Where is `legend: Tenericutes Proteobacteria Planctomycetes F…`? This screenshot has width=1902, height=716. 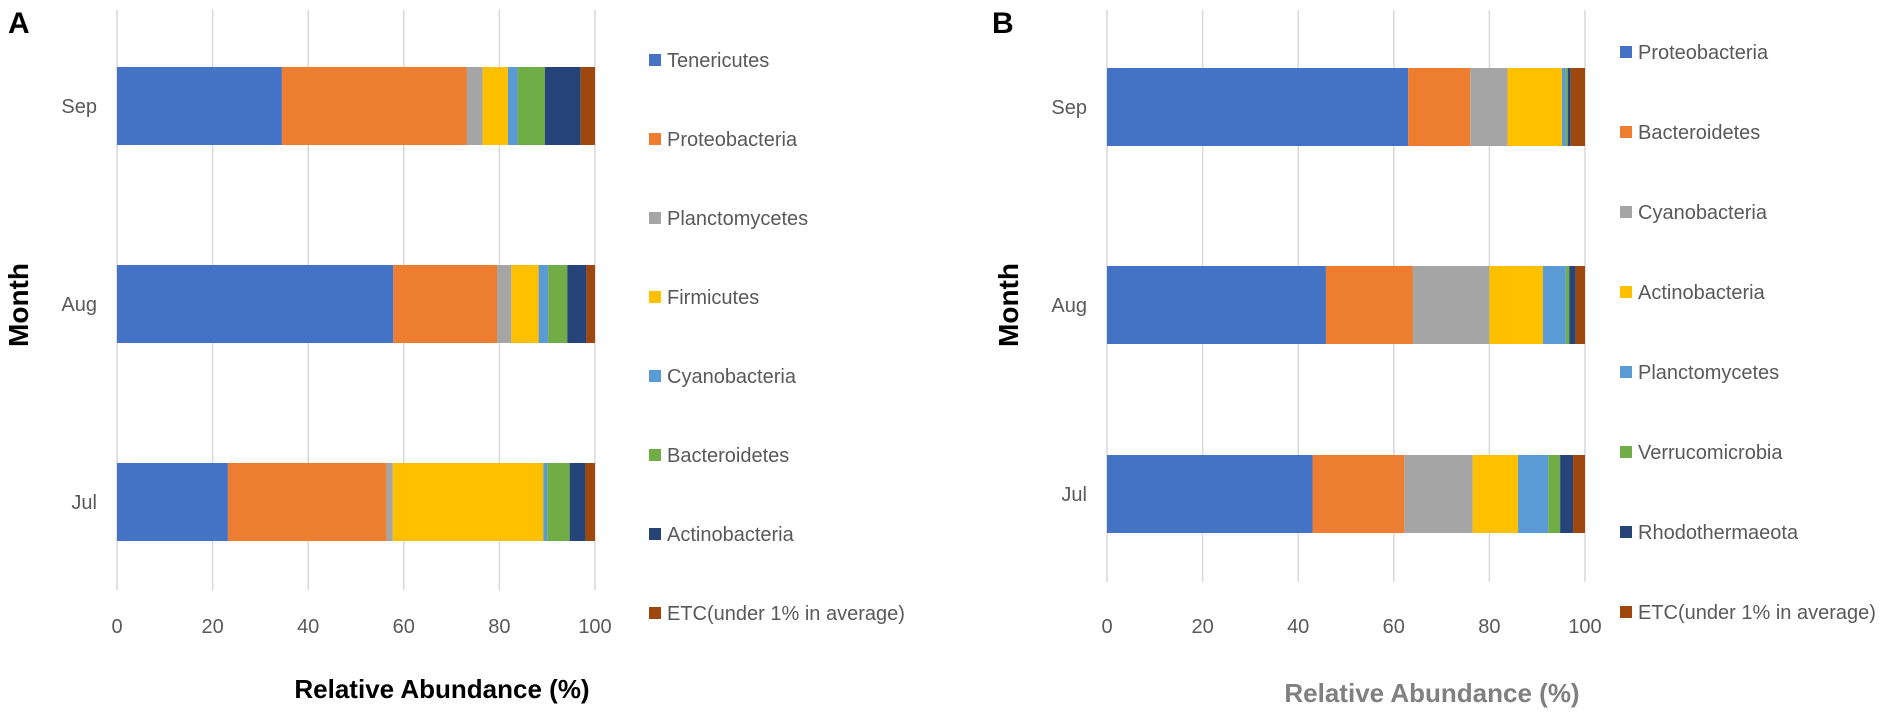 legend: Tenericutes Proteobacteria Planctomycetes F… is located at coordinates (777, 337).